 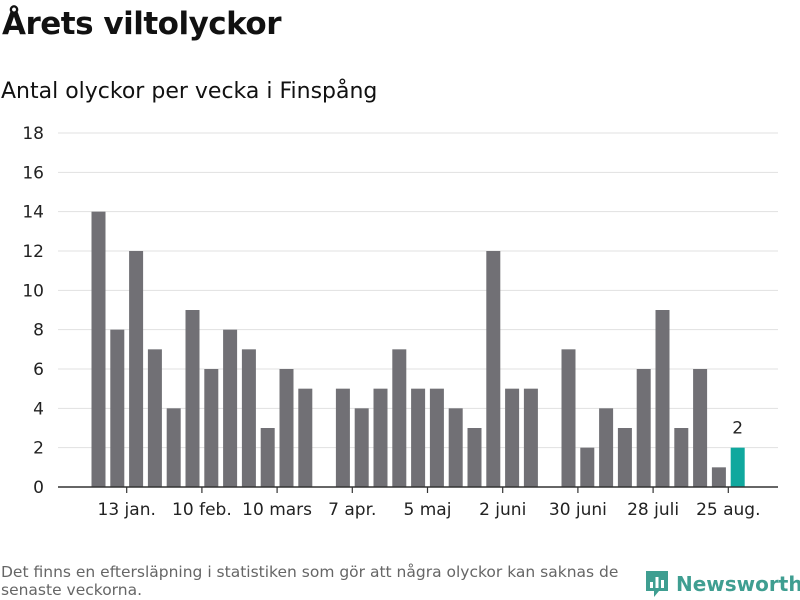 What do you see at coordinates (33, 134) in the screenshot?
I see `y-tick-label: 18` at bounding box center [33, 134].